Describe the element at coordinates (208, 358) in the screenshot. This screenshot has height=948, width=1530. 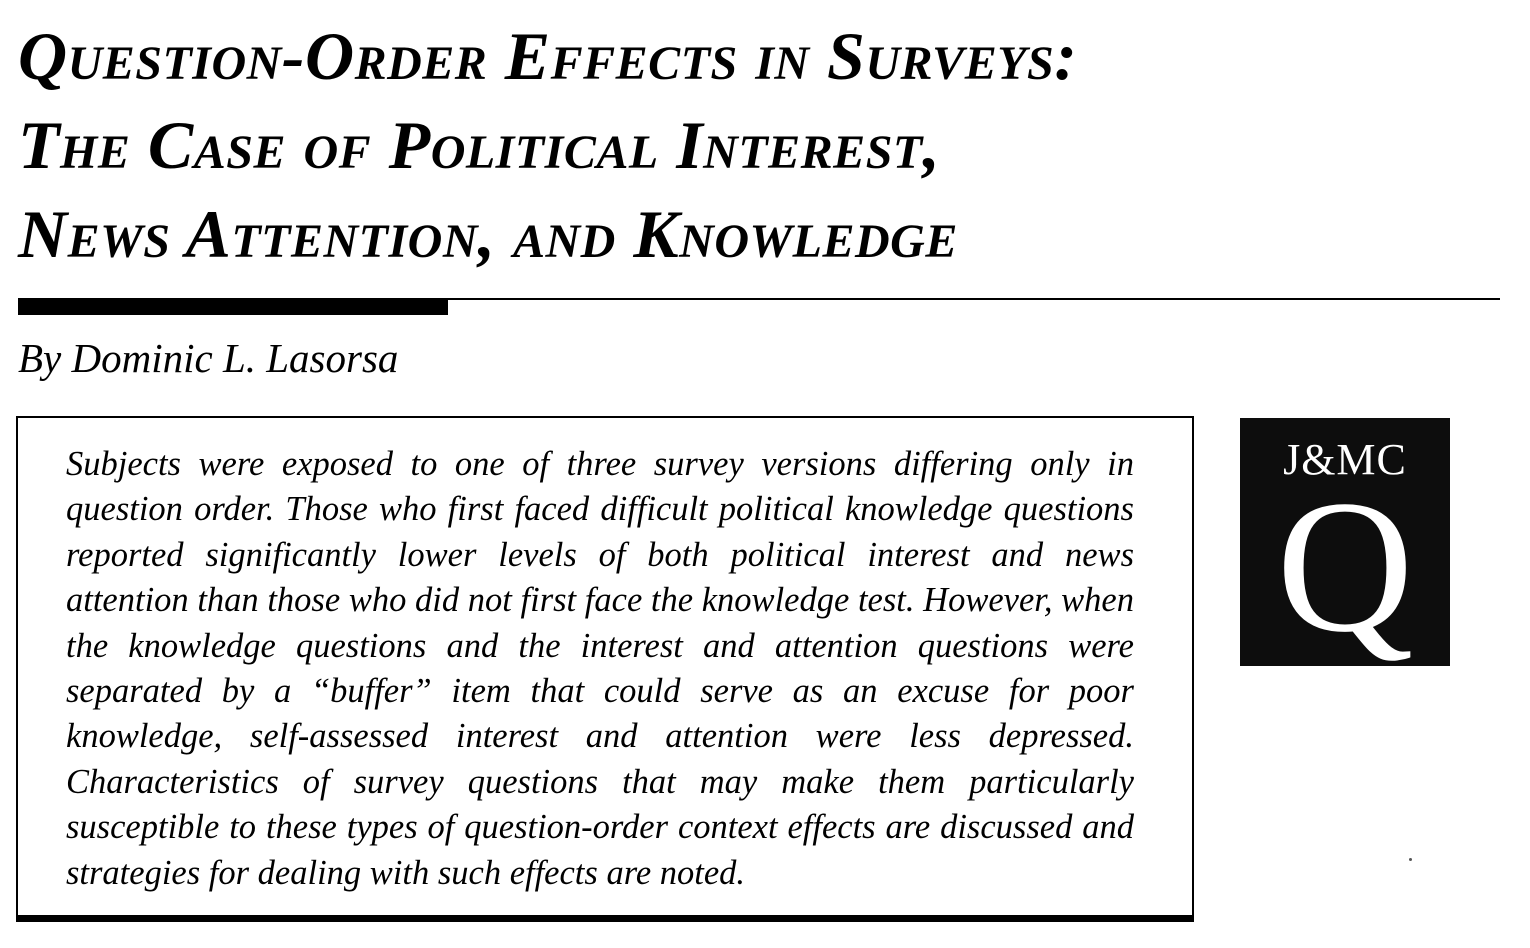
I see `author-byline: By Dominic L. Lasorsa` at that location.